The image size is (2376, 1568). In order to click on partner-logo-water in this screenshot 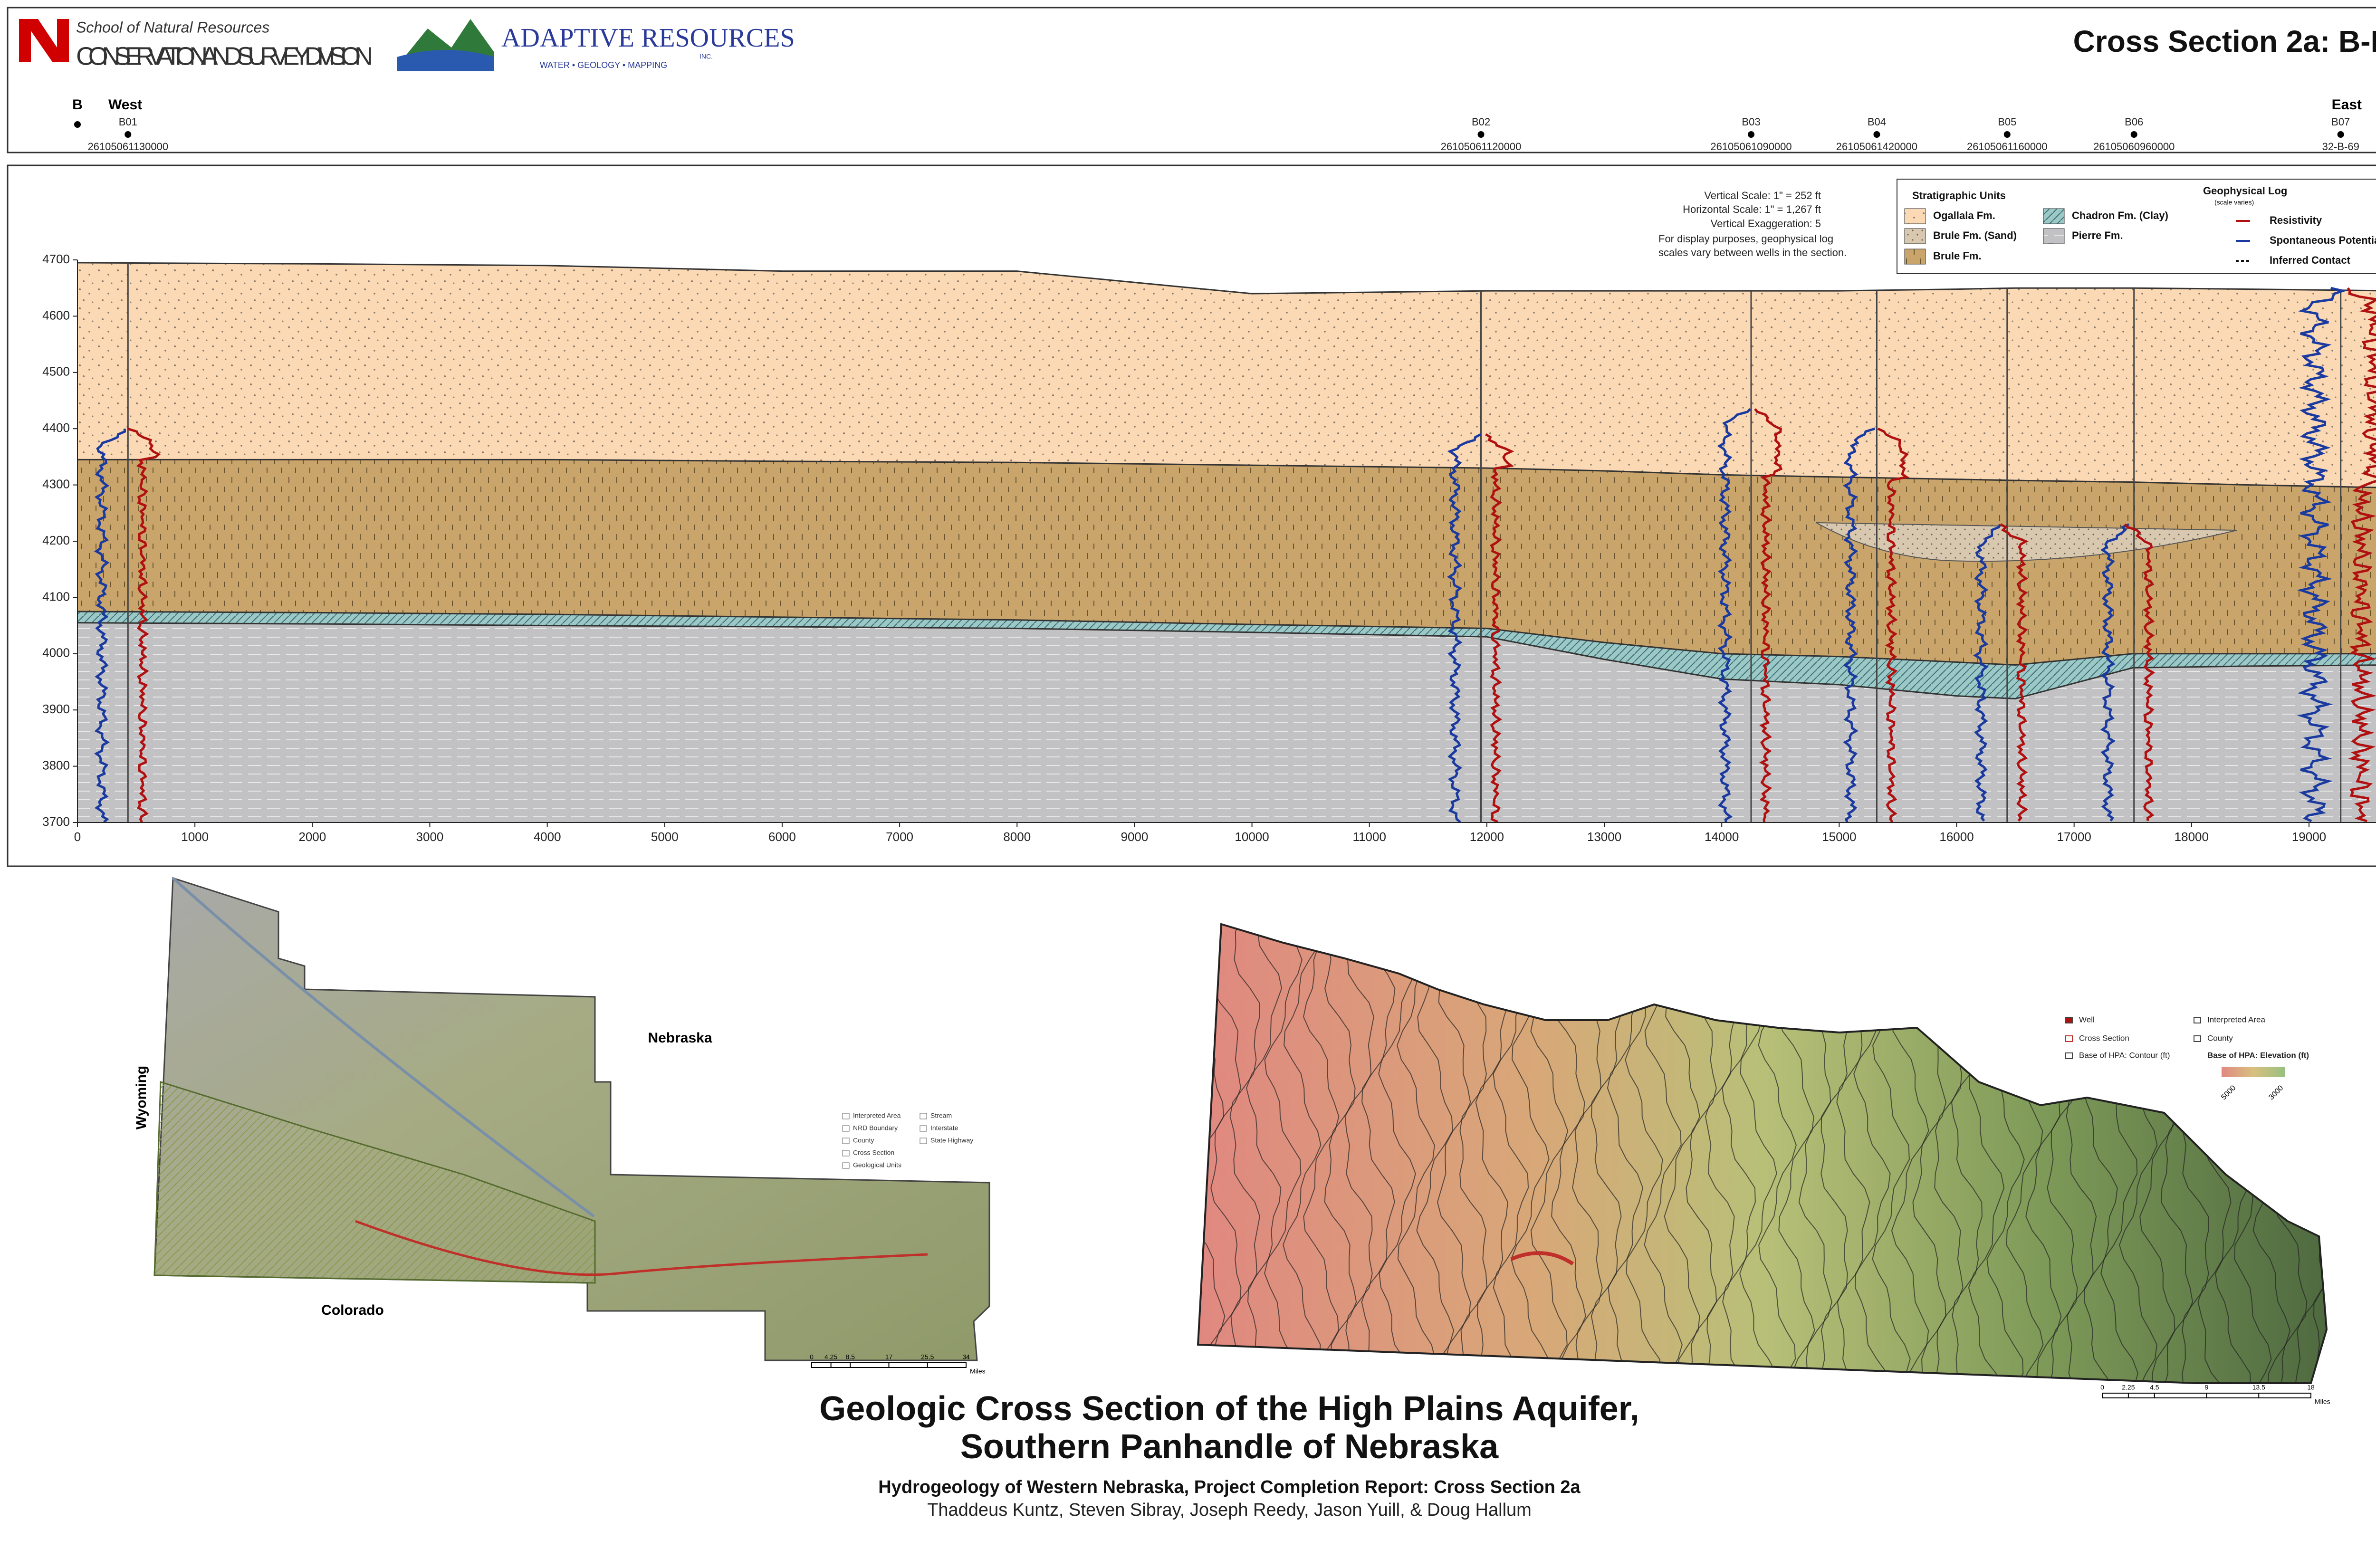, I will do `click(445, 61)`.